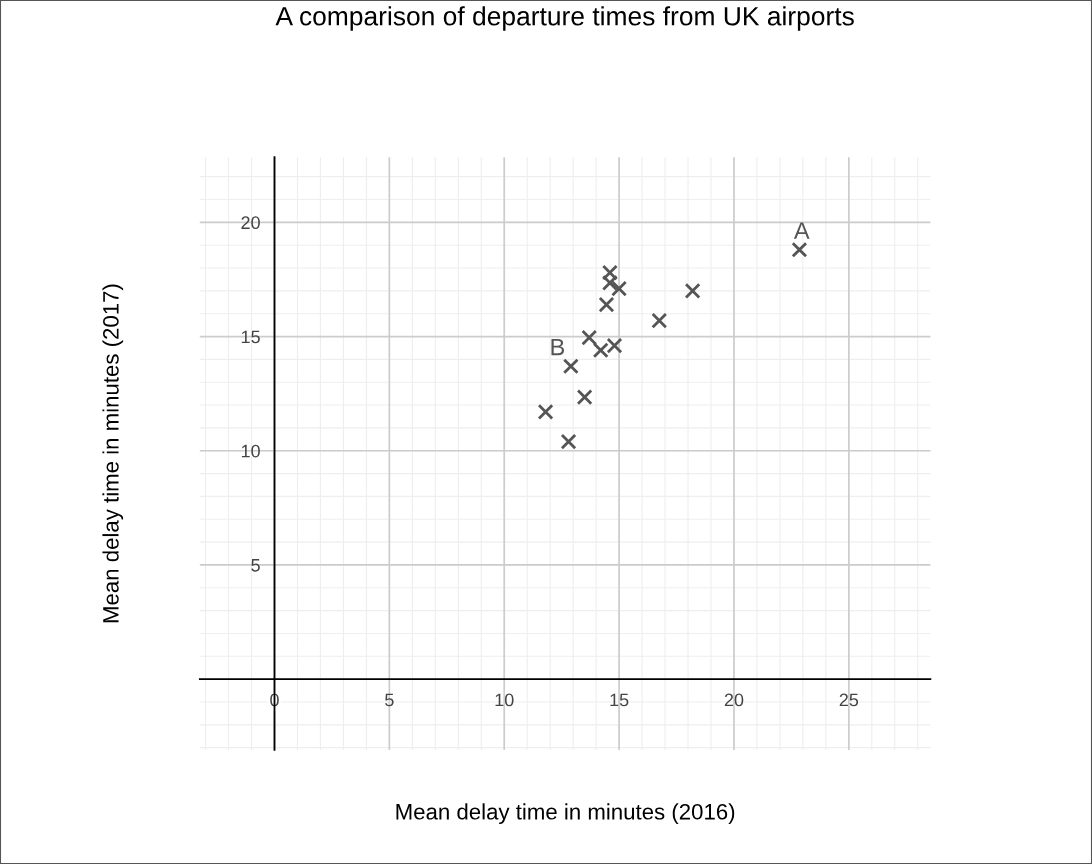 The width and height of the screenshot is (1092, 864). Describe the element at coordinates (565, 814) in the screenshot. I see `x-axis-title: Mean delay time in minutes (2016)` at that location.